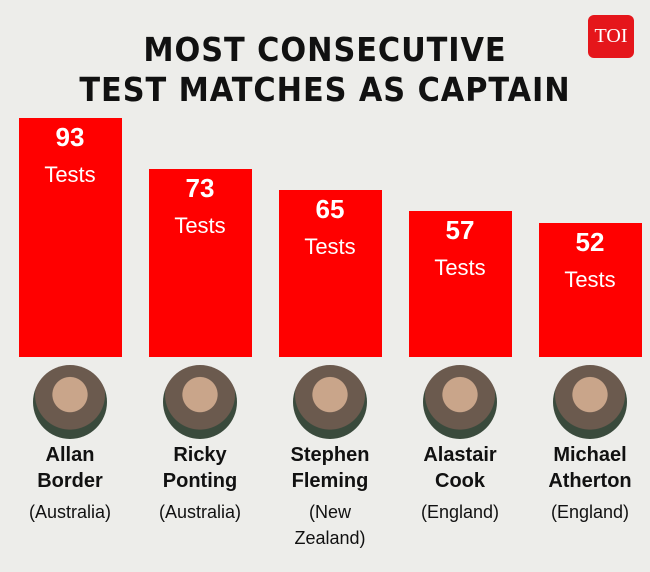 The image size is (650, 572). What do you see at coordinates (590, 242) in the screenshot?
I see `value-label: 52` at bounding box center [590, 242].